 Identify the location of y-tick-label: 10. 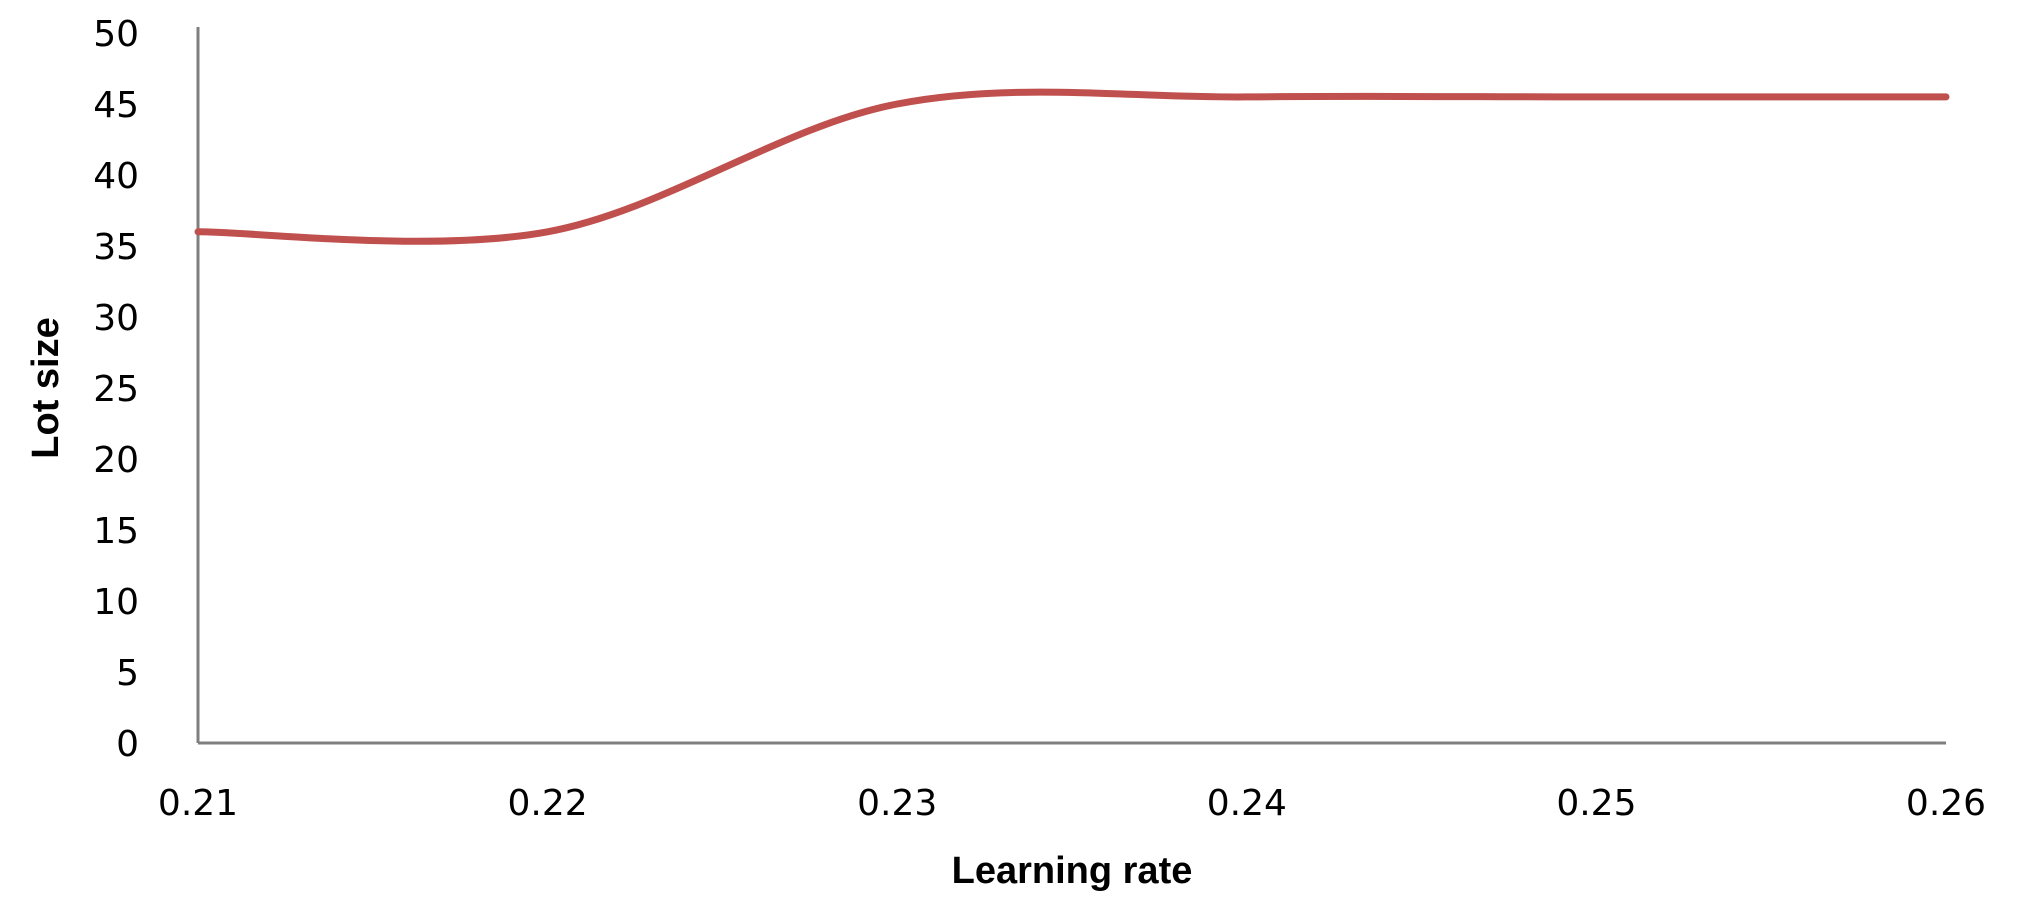
(116, 602).